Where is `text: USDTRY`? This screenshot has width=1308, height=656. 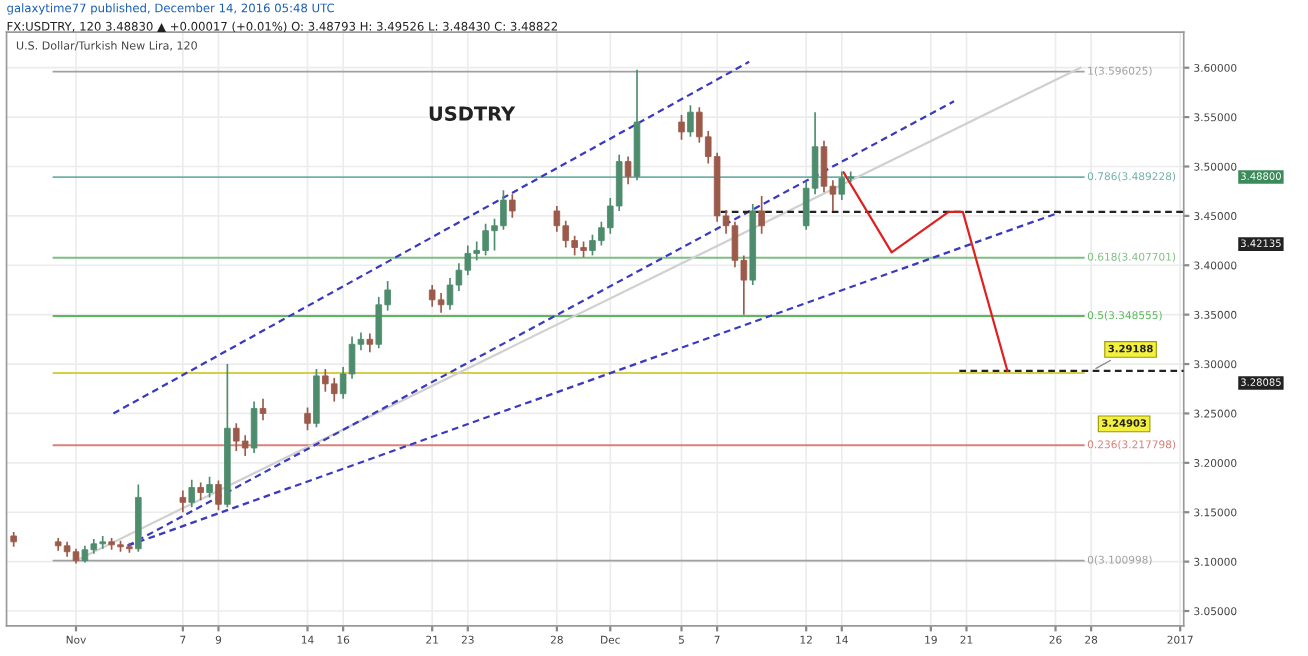
text: USDTRY is located at coordinates (472, 113).